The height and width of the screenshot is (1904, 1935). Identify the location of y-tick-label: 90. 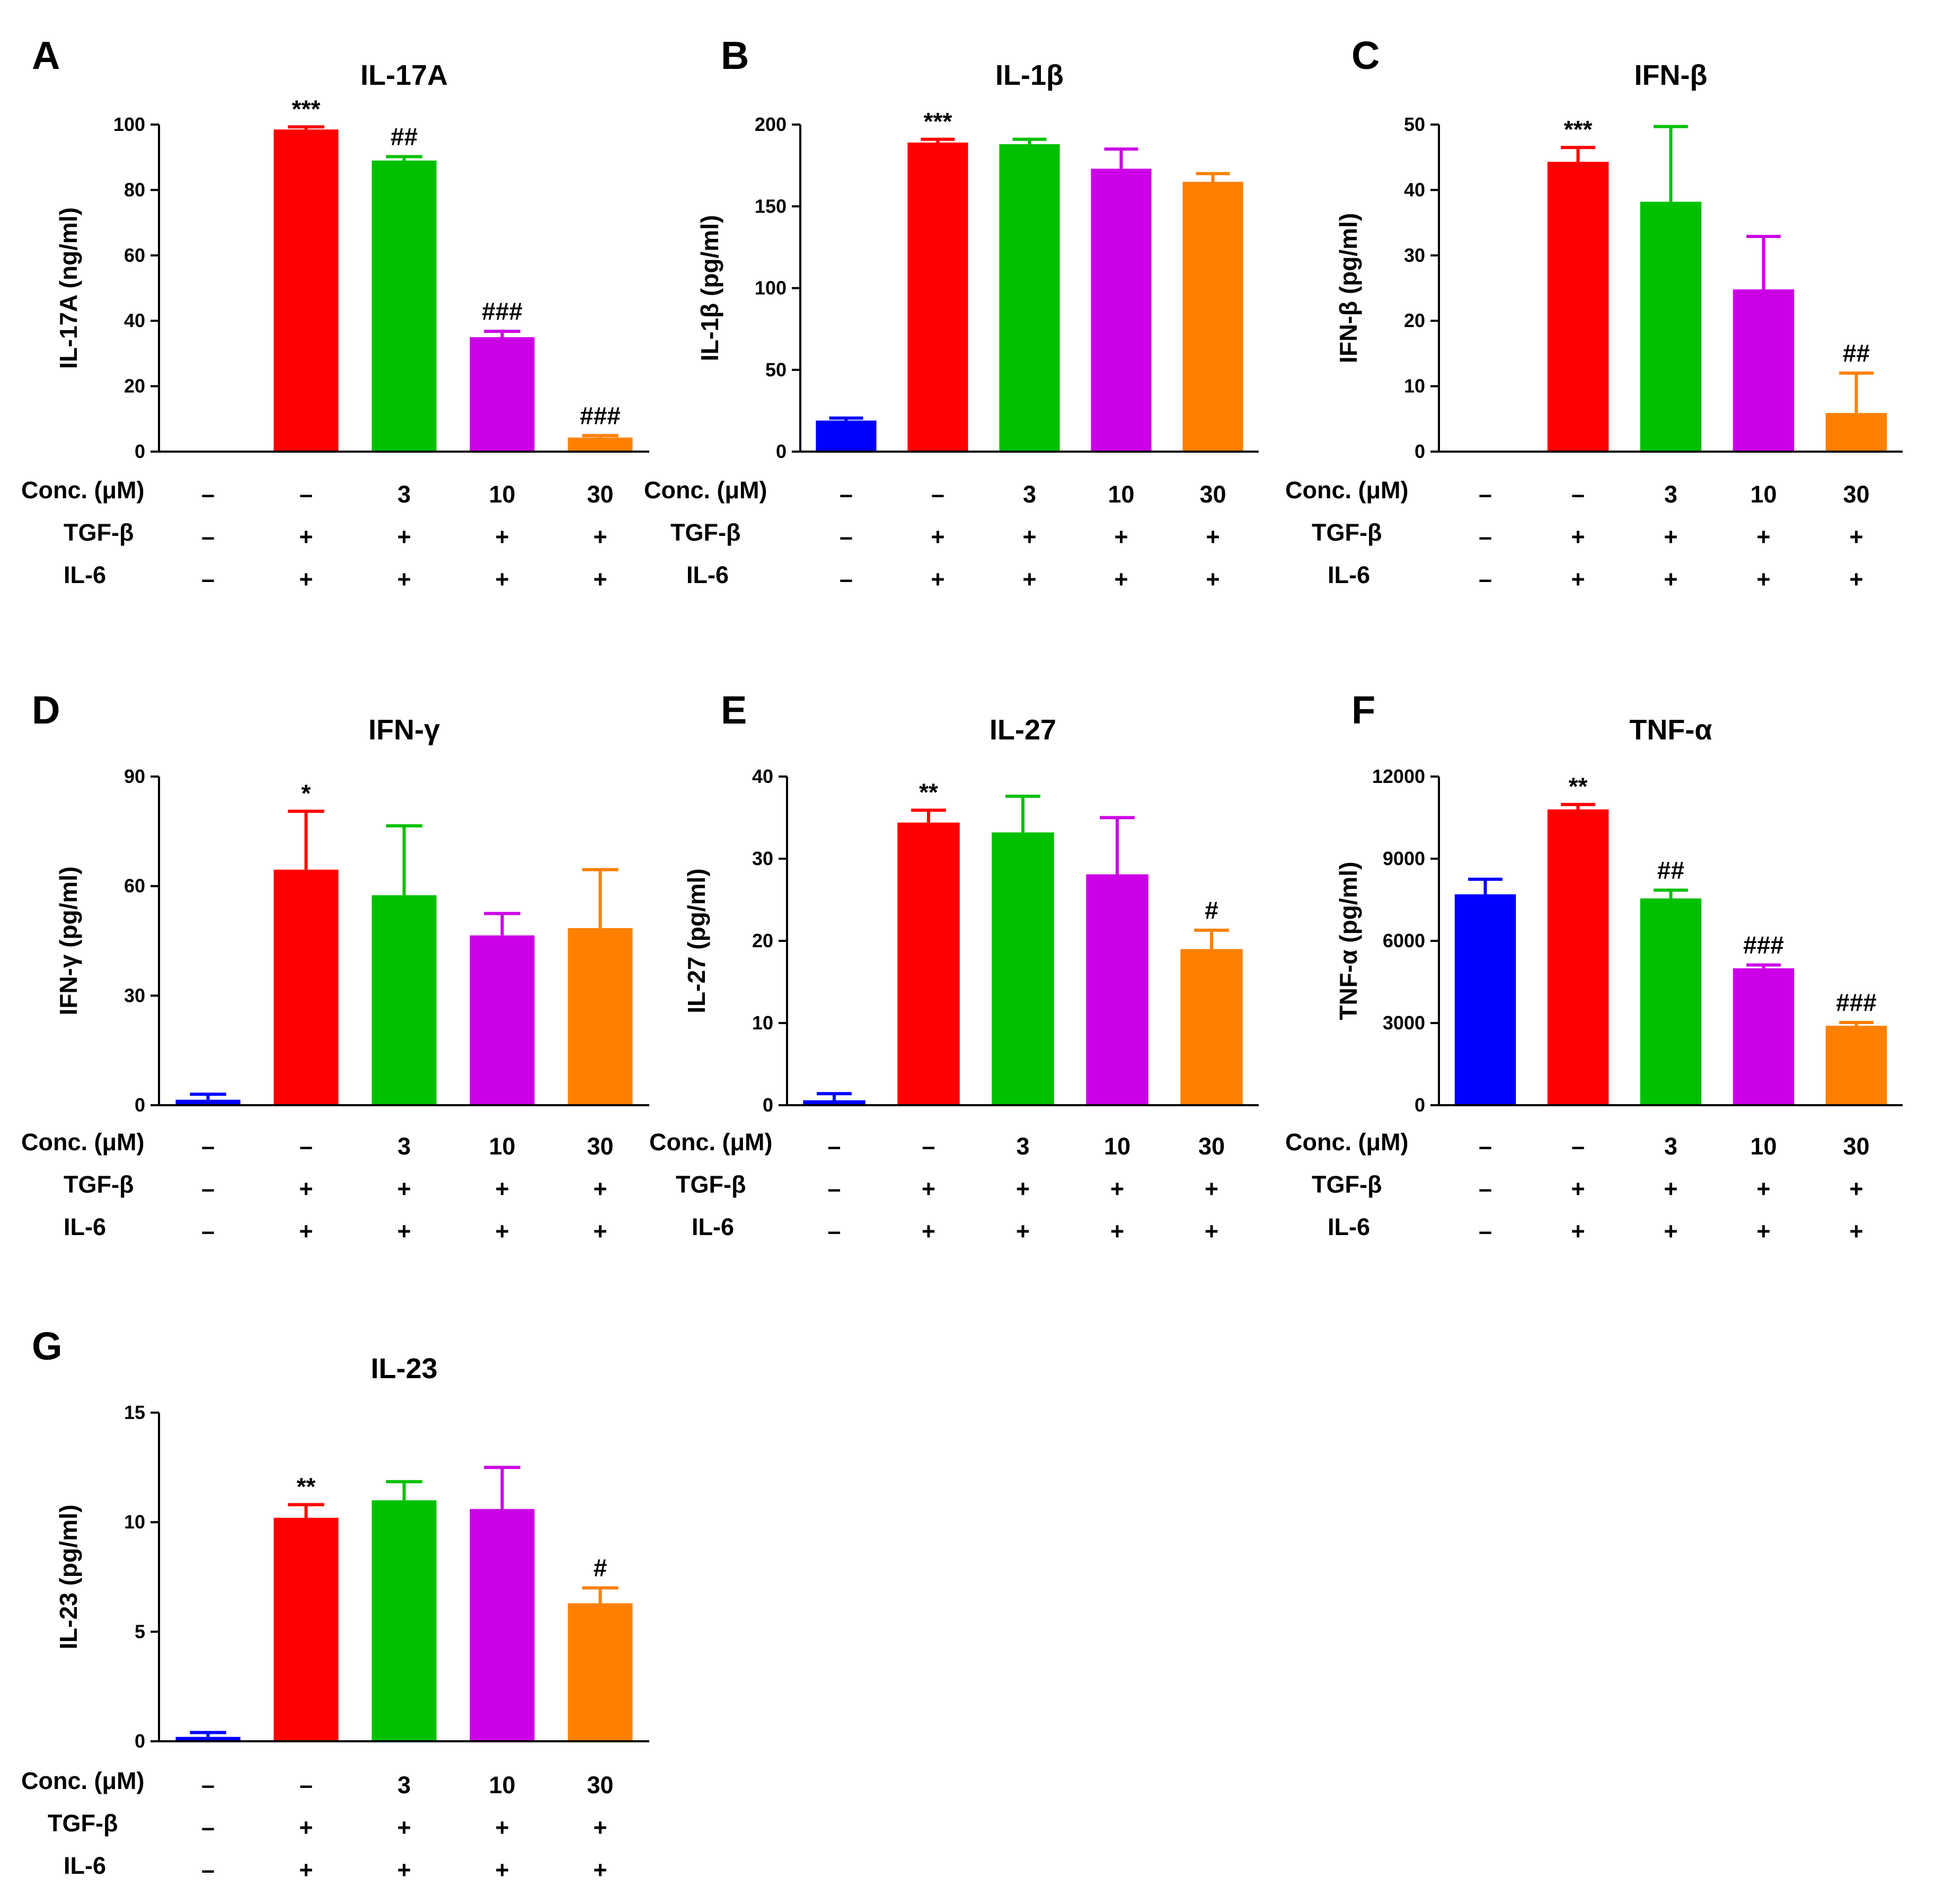
(134, 776).